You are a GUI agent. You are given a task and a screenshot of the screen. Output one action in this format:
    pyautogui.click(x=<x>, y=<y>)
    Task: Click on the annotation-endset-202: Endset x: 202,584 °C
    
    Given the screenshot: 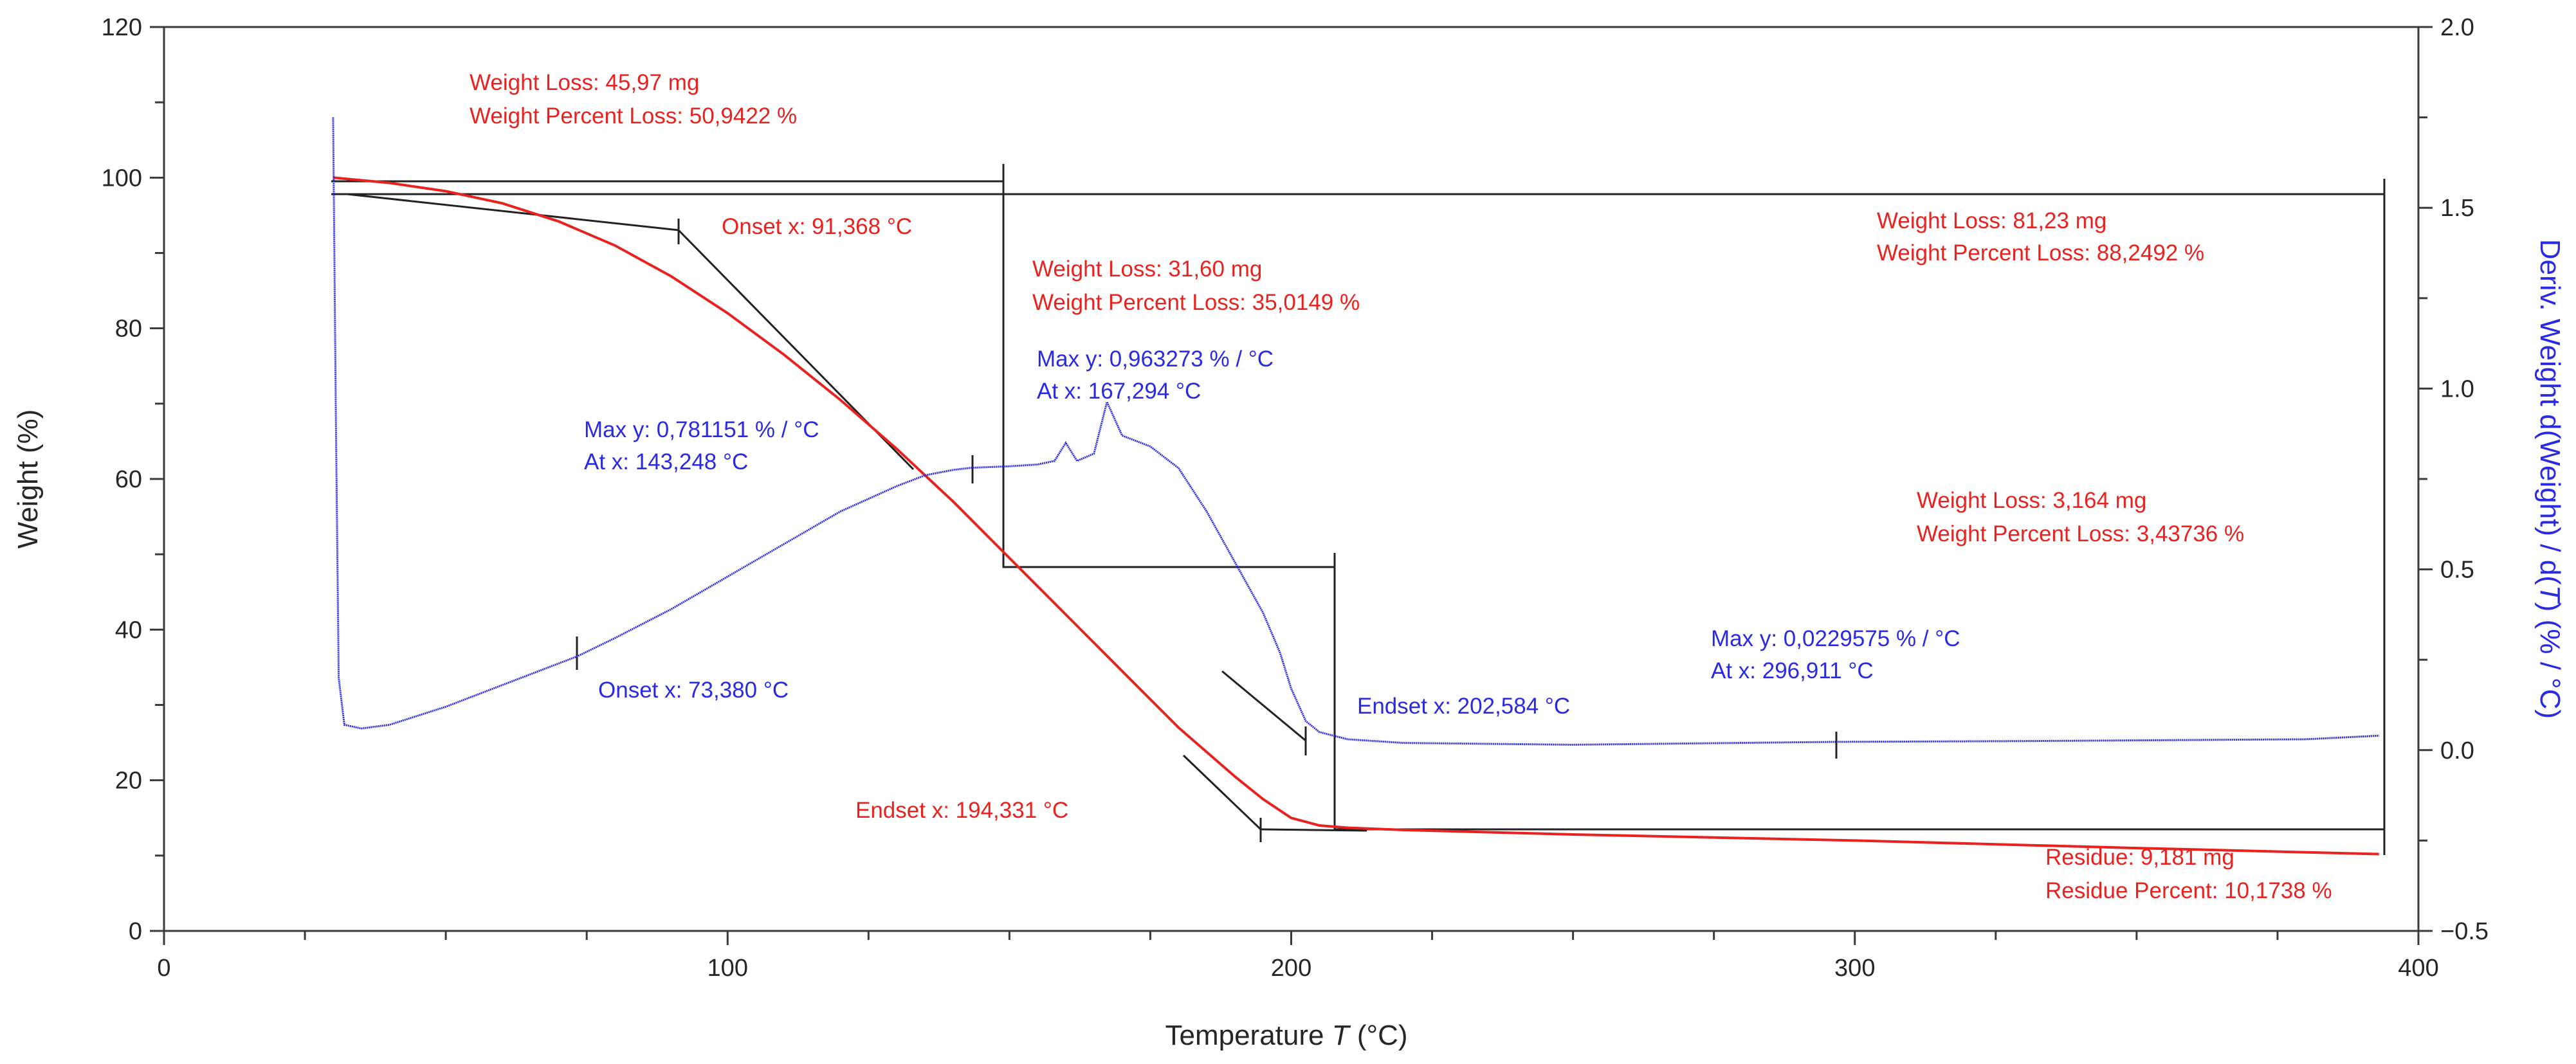 What is the action you would take?
    pyautogui.click(x=1463, y=706)
    